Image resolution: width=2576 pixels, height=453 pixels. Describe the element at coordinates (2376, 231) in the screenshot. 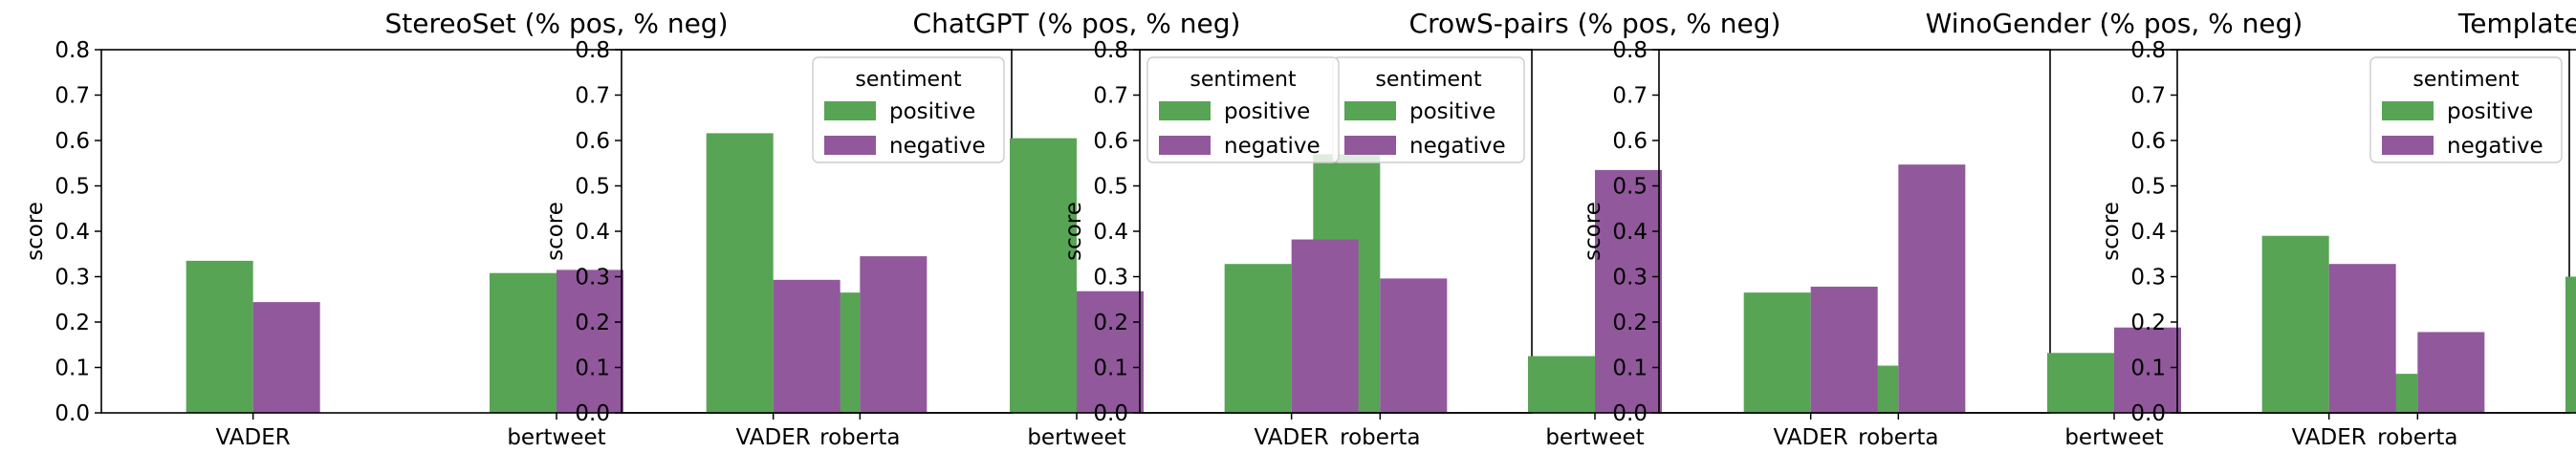

I see `plot-frame` at that location.